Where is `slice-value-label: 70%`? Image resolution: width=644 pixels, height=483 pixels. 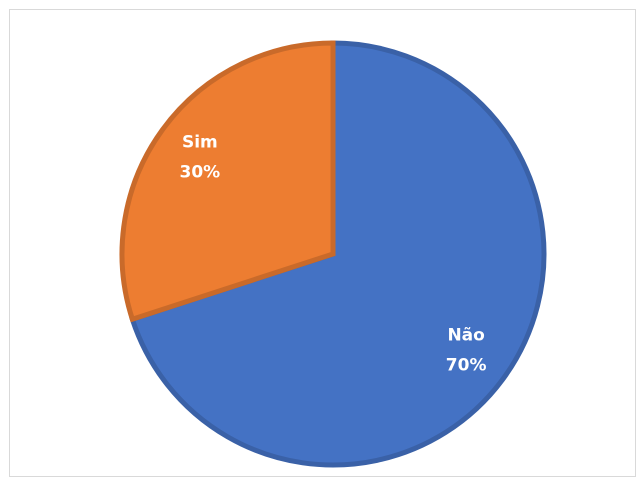 slice-value-label: 70% is located at coordinates (466, 366).